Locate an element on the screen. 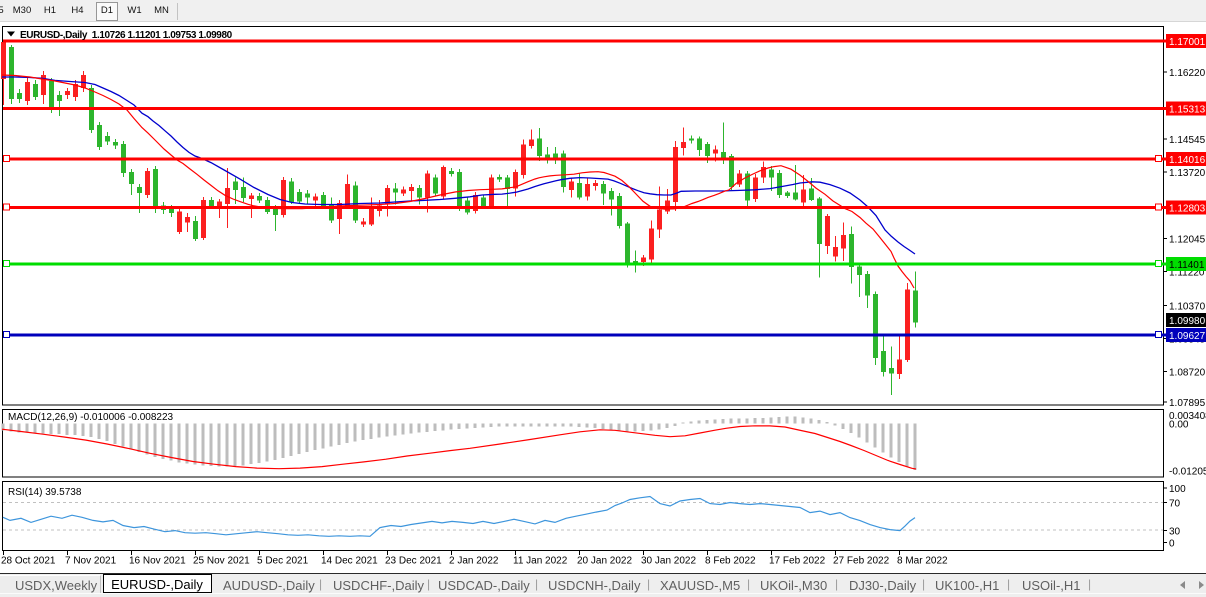 This screenshot has height=597, width=1206. svg-text: 28 Oct 2021 is located at coordinates (28, 561).